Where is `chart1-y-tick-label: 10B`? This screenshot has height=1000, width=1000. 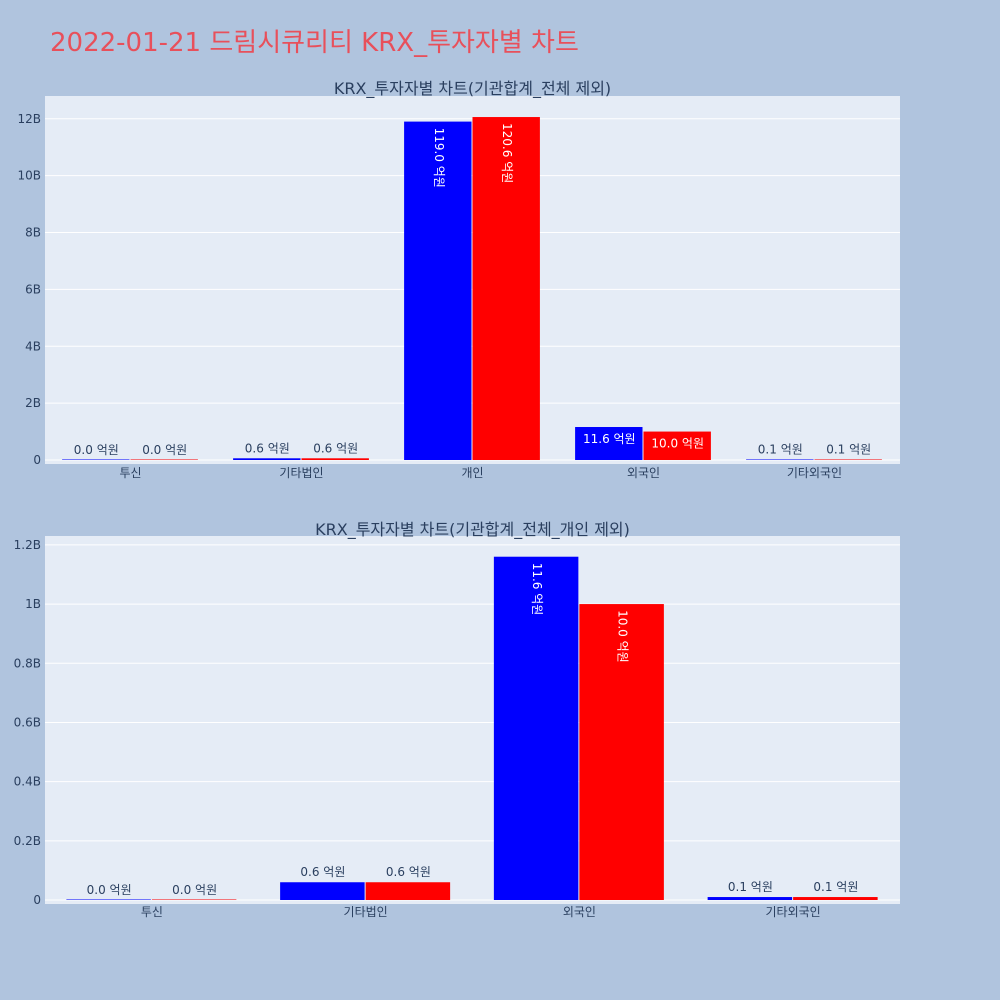
chart1-y-tick-label: 10B is located at coordinates (29, 176).